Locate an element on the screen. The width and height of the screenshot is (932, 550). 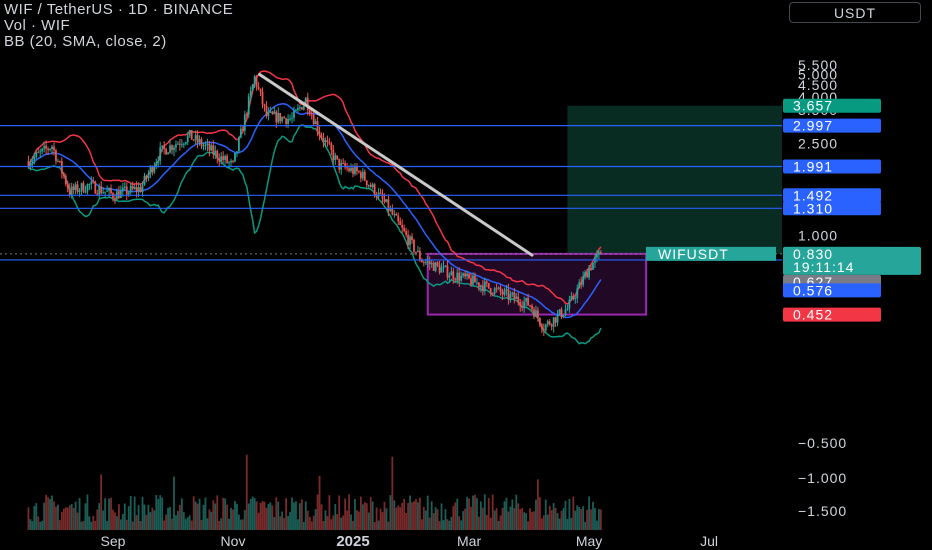
trend-line is located at coordinates (396, 165).